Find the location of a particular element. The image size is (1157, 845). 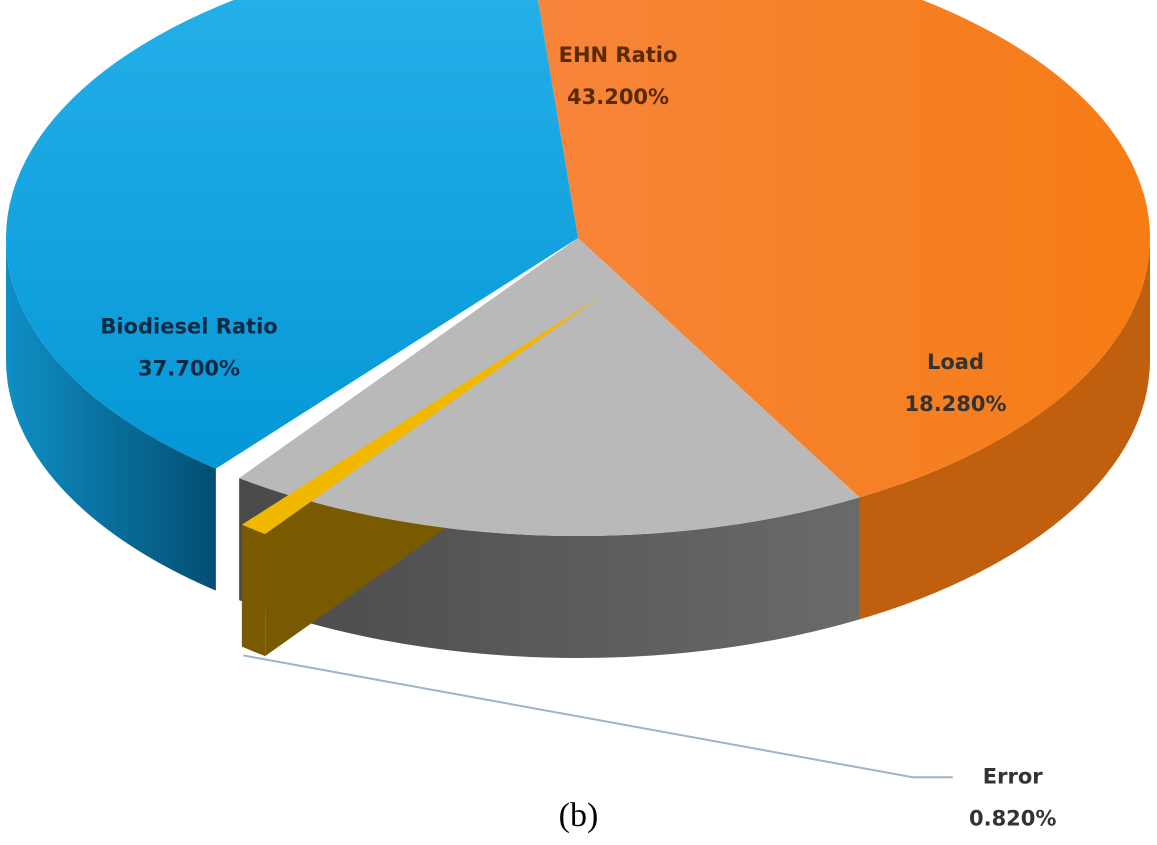

biodiesel-ratio-value-label: 37.700% is located at coordinates (189, 368).